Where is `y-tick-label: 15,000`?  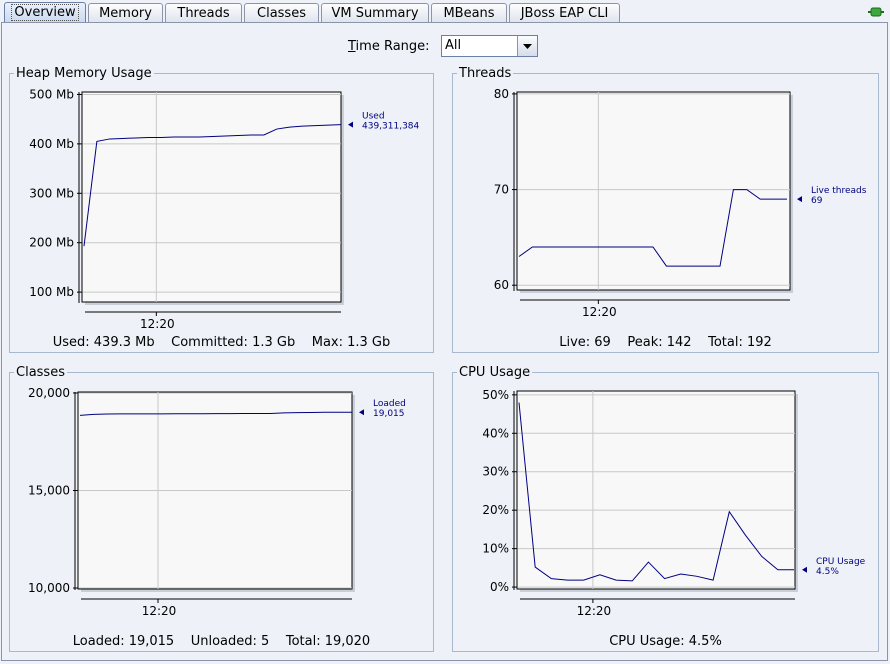
y-tick-label: 15,000 is located at coordinates (49, 491).